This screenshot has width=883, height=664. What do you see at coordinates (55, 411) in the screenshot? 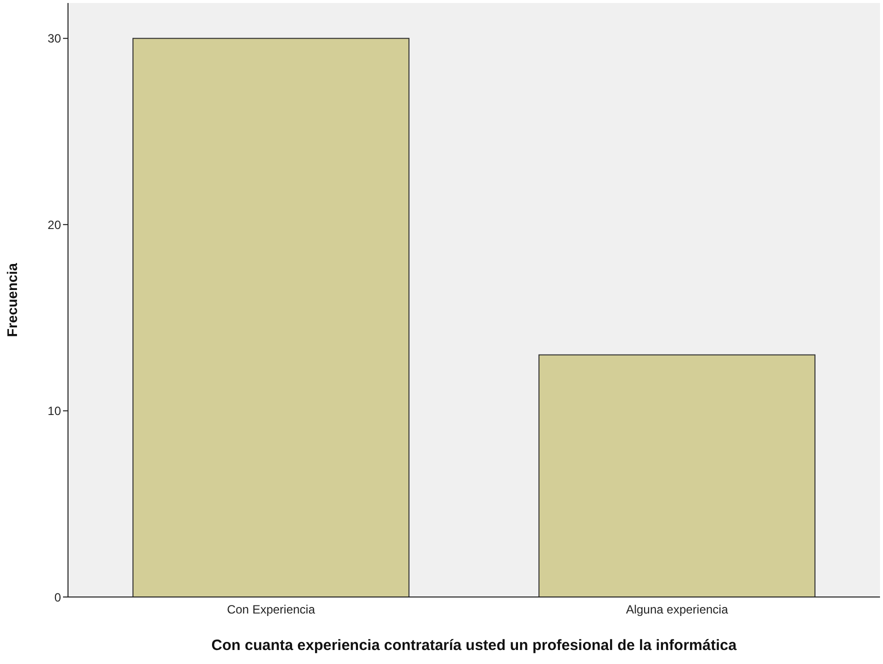
I see `y-tick-label: 10` at bounding box center [55, 411].